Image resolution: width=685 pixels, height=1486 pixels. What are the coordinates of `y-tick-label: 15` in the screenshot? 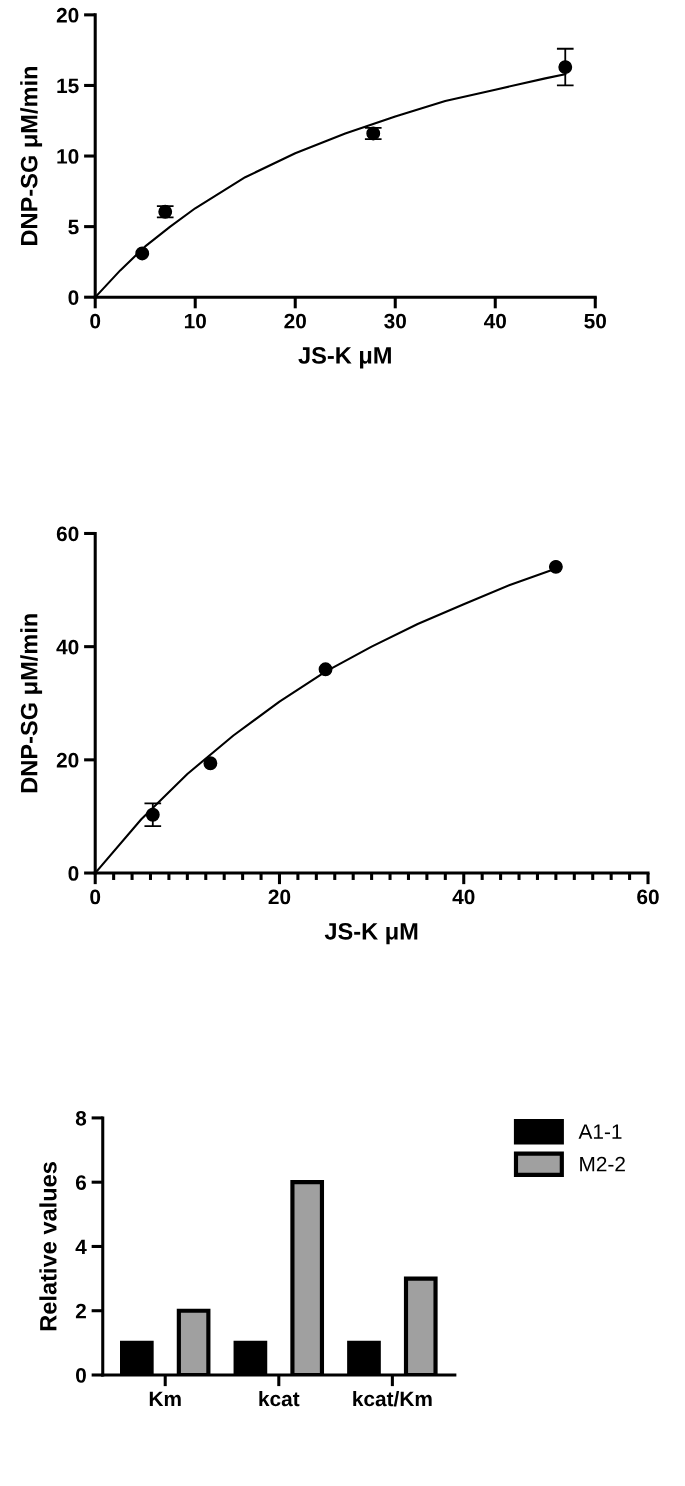 It's located at (68, 86).